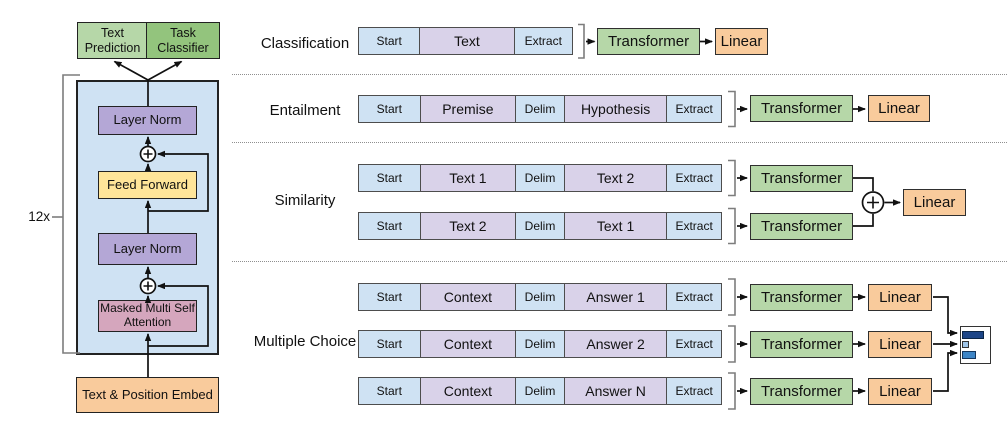 This screenshot has width=1007, height=424. What do you see at coordinates (801, 297) in the screenshot?
I see `multiple-choice-transformer-box-1: Transformer` at bounding box center [801, 297].